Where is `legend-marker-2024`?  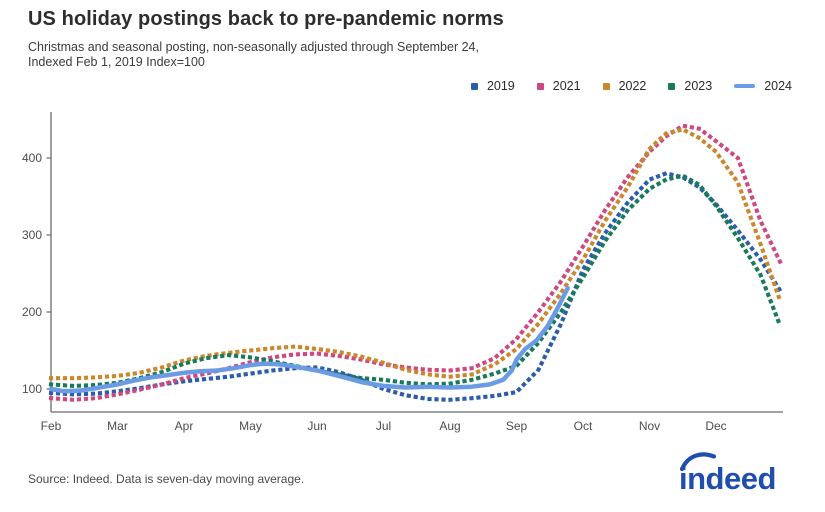
legend-marker-2024 is located at coordinates (745, 86).